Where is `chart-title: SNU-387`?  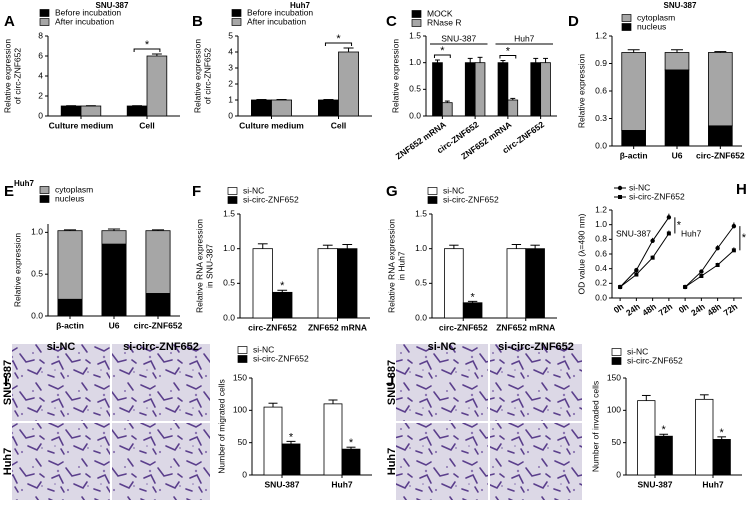 chart-title: SNU-387 is located at coordinates (680, 5).